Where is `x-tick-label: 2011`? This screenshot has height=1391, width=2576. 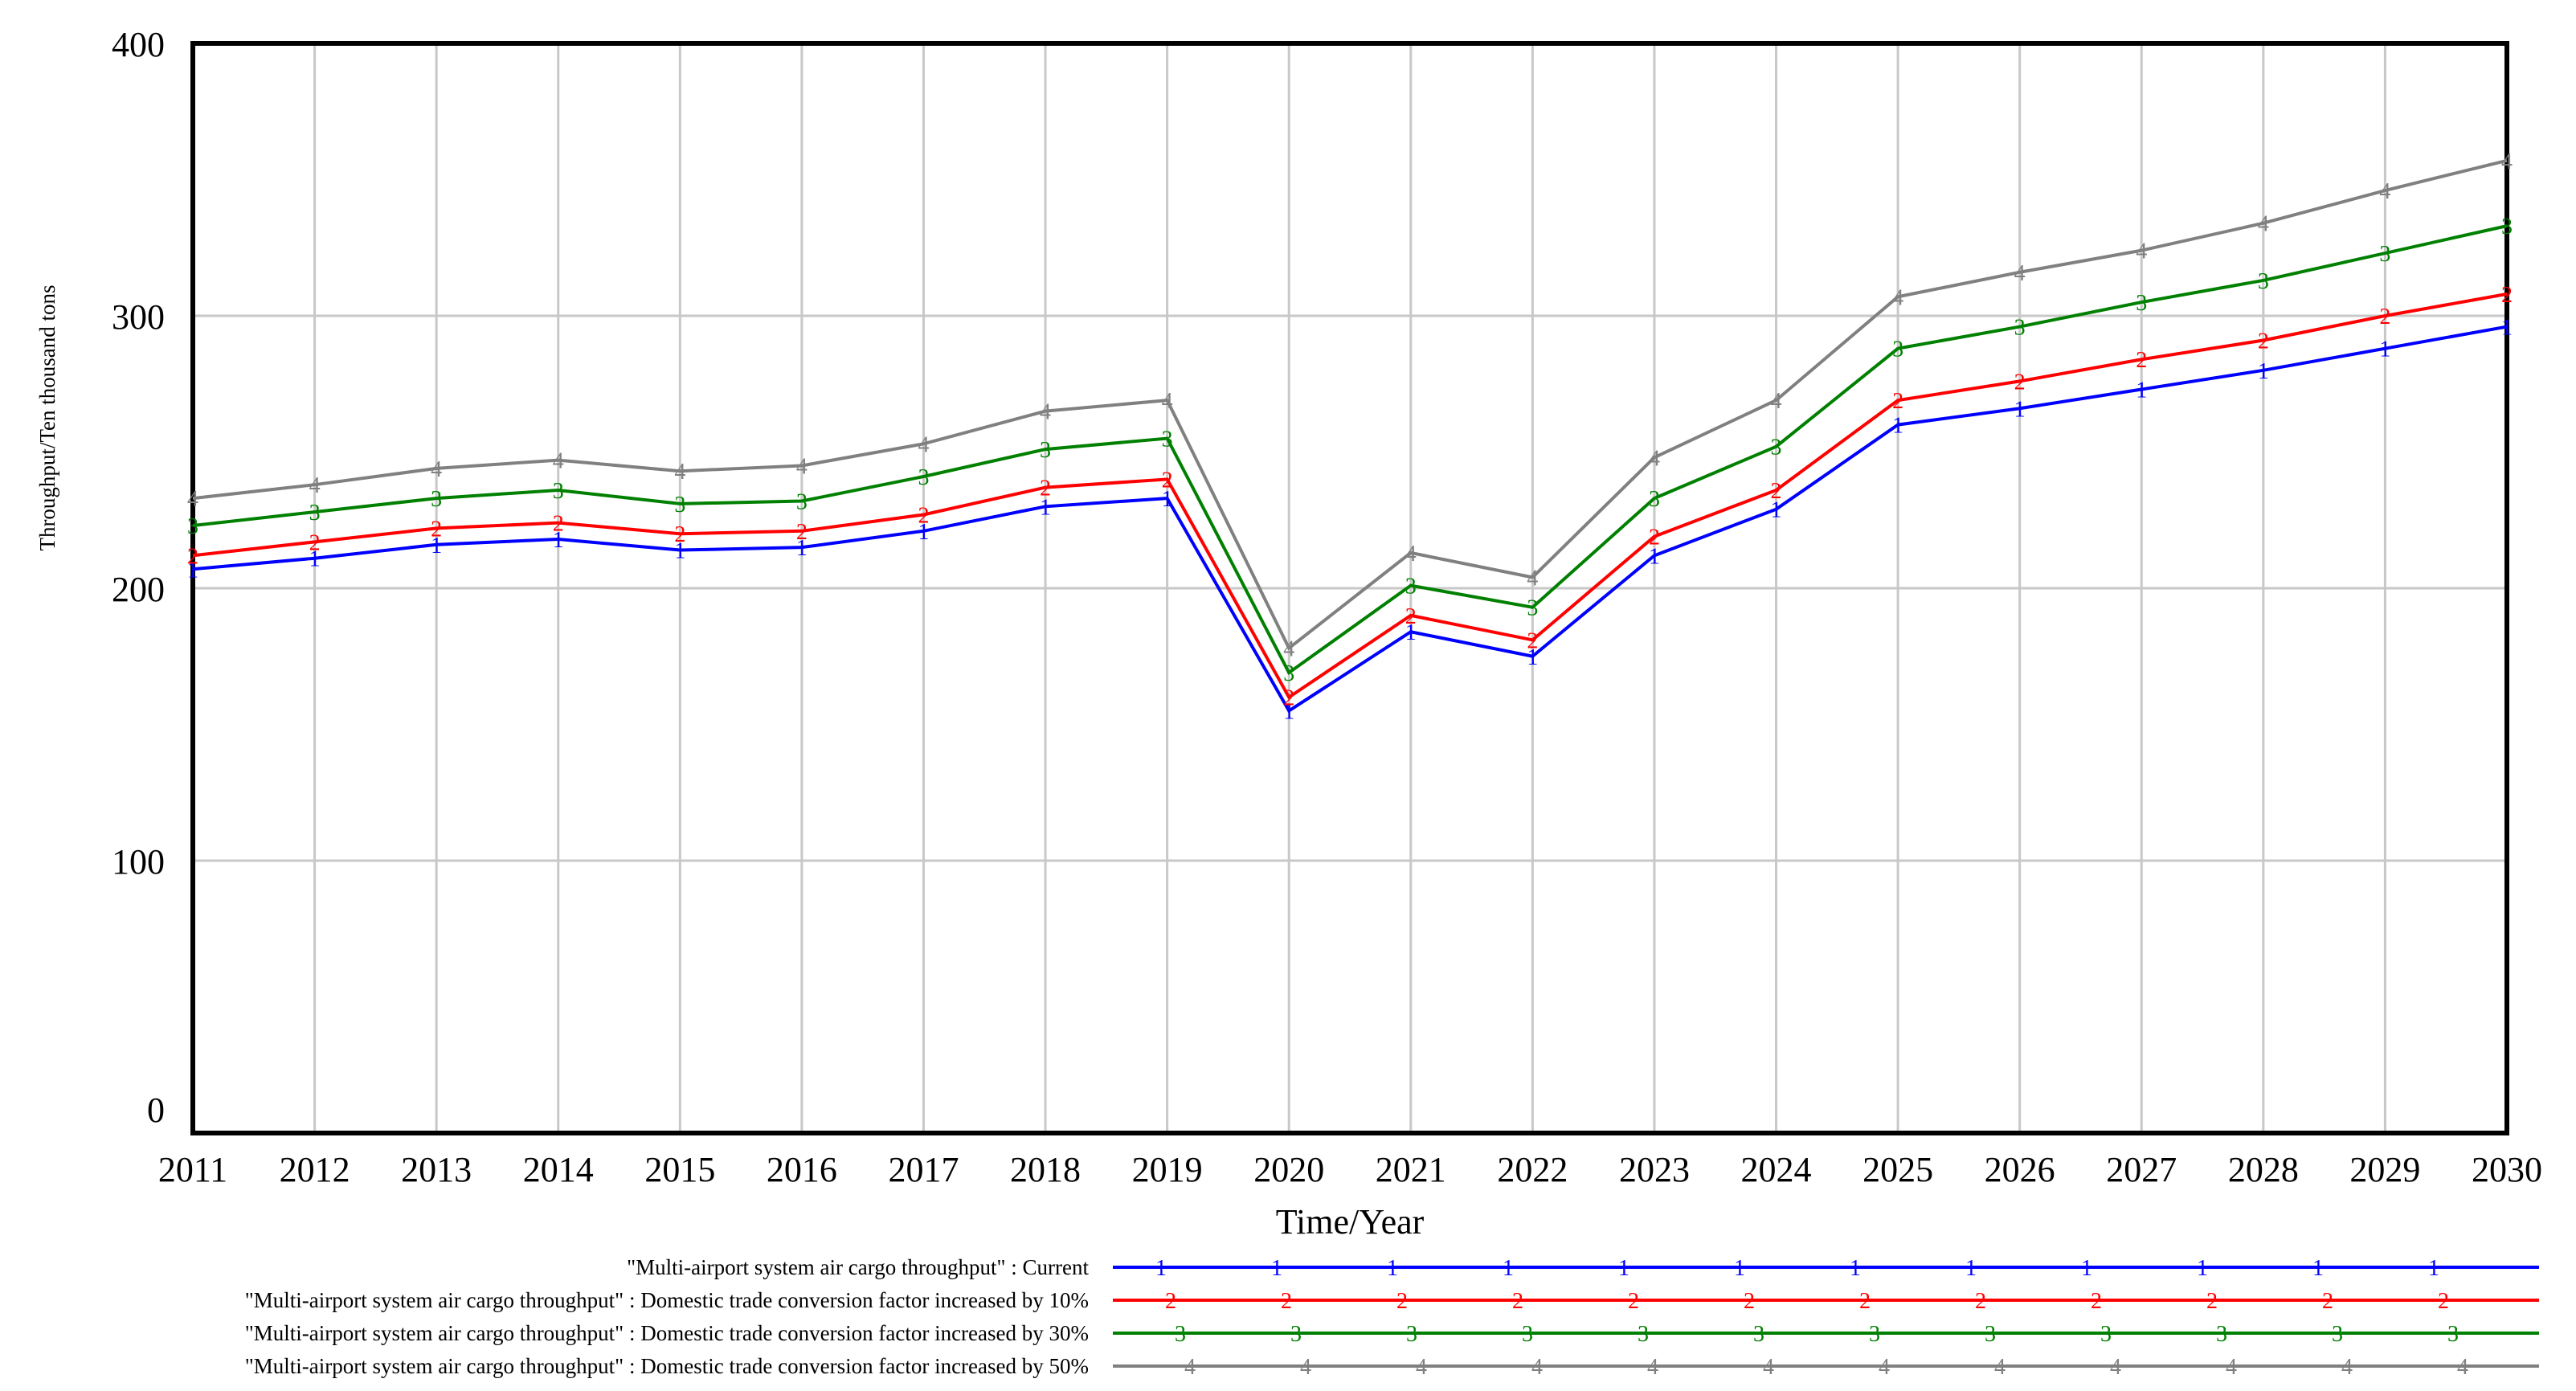
x-tick-label: 2011 is located at coordinates (192, 1169).